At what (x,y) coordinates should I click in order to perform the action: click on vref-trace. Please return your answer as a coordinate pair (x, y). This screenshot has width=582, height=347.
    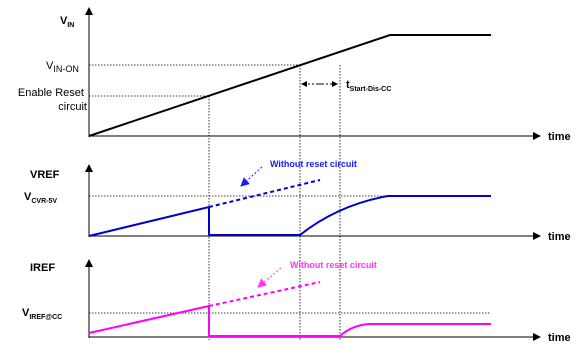
    Looking at the image, I should click on (289, 216).